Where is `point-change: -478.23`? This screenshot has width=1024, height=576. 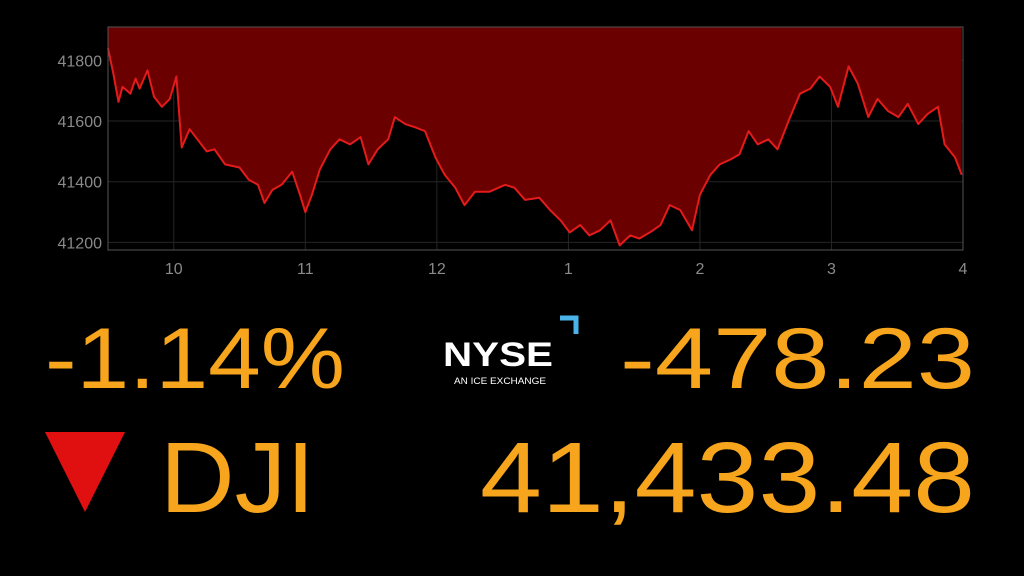
point-change: -478.23 is located at coordinates (797, 359).